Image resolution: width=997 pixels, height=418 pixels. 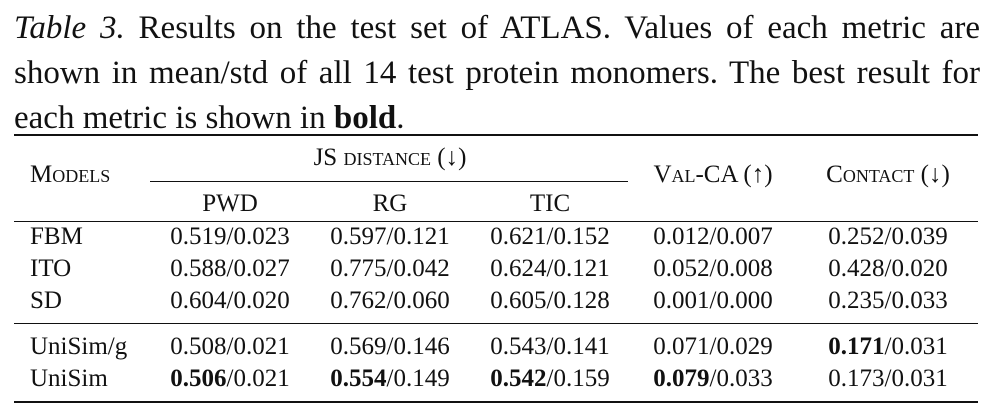 What do you see at coordinates (390, 236) in the screenshot?
I see `cell: 0.597/0.121` at bounding box center [390, 236].